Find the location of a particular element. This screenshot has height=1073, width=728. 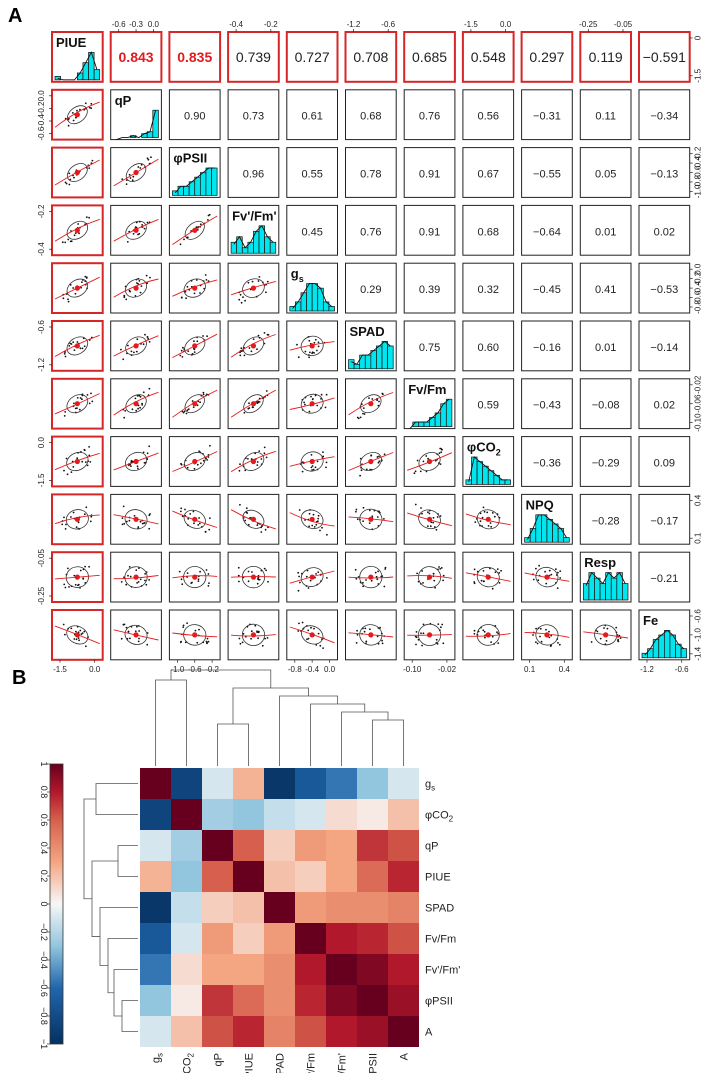

matrix-cell: 0.01 is located at coordinates (605, 230).